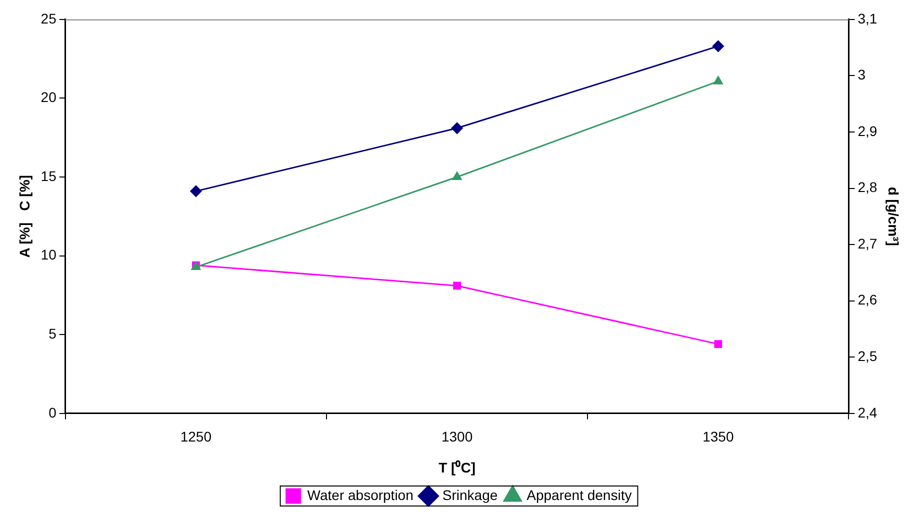 Image resolution: width=923 pixels, height=521 pixels. What do you see at coordinates (196, 436) in the screenshot?
I see `x-tick-label: 1250` at bounding box center [196, 436].